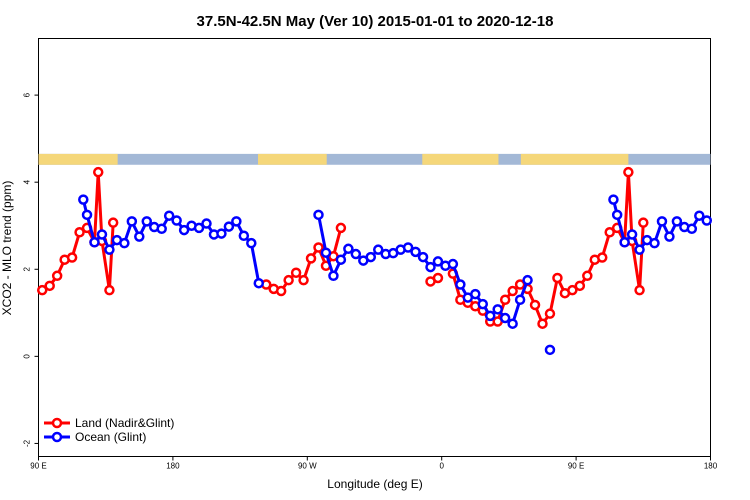 This screenshot has width=750, height=500. What do you see at coordinates (27, 181) in the screenshot?
I see `y-tick-label-3: 4` at bounding box center [27, 181].